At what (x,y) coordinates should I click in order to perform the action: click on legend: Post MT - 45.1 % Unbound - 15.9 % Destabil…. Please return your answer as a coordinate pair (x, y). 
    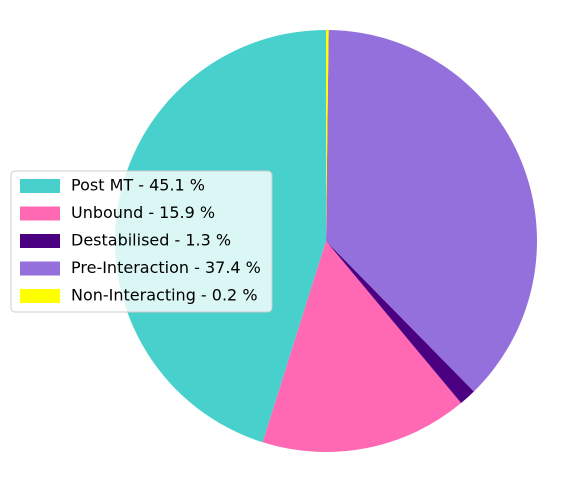
    Looking at the image, I should click on (141, 241).